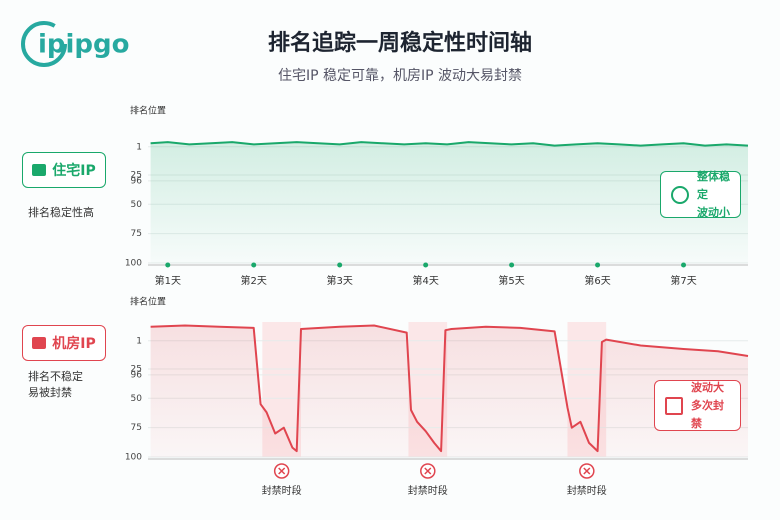  What do you see at coordinates (683, 280) in the screenshot?
I see `x-tick-label: 第7天` at bounding box center [683, 280].